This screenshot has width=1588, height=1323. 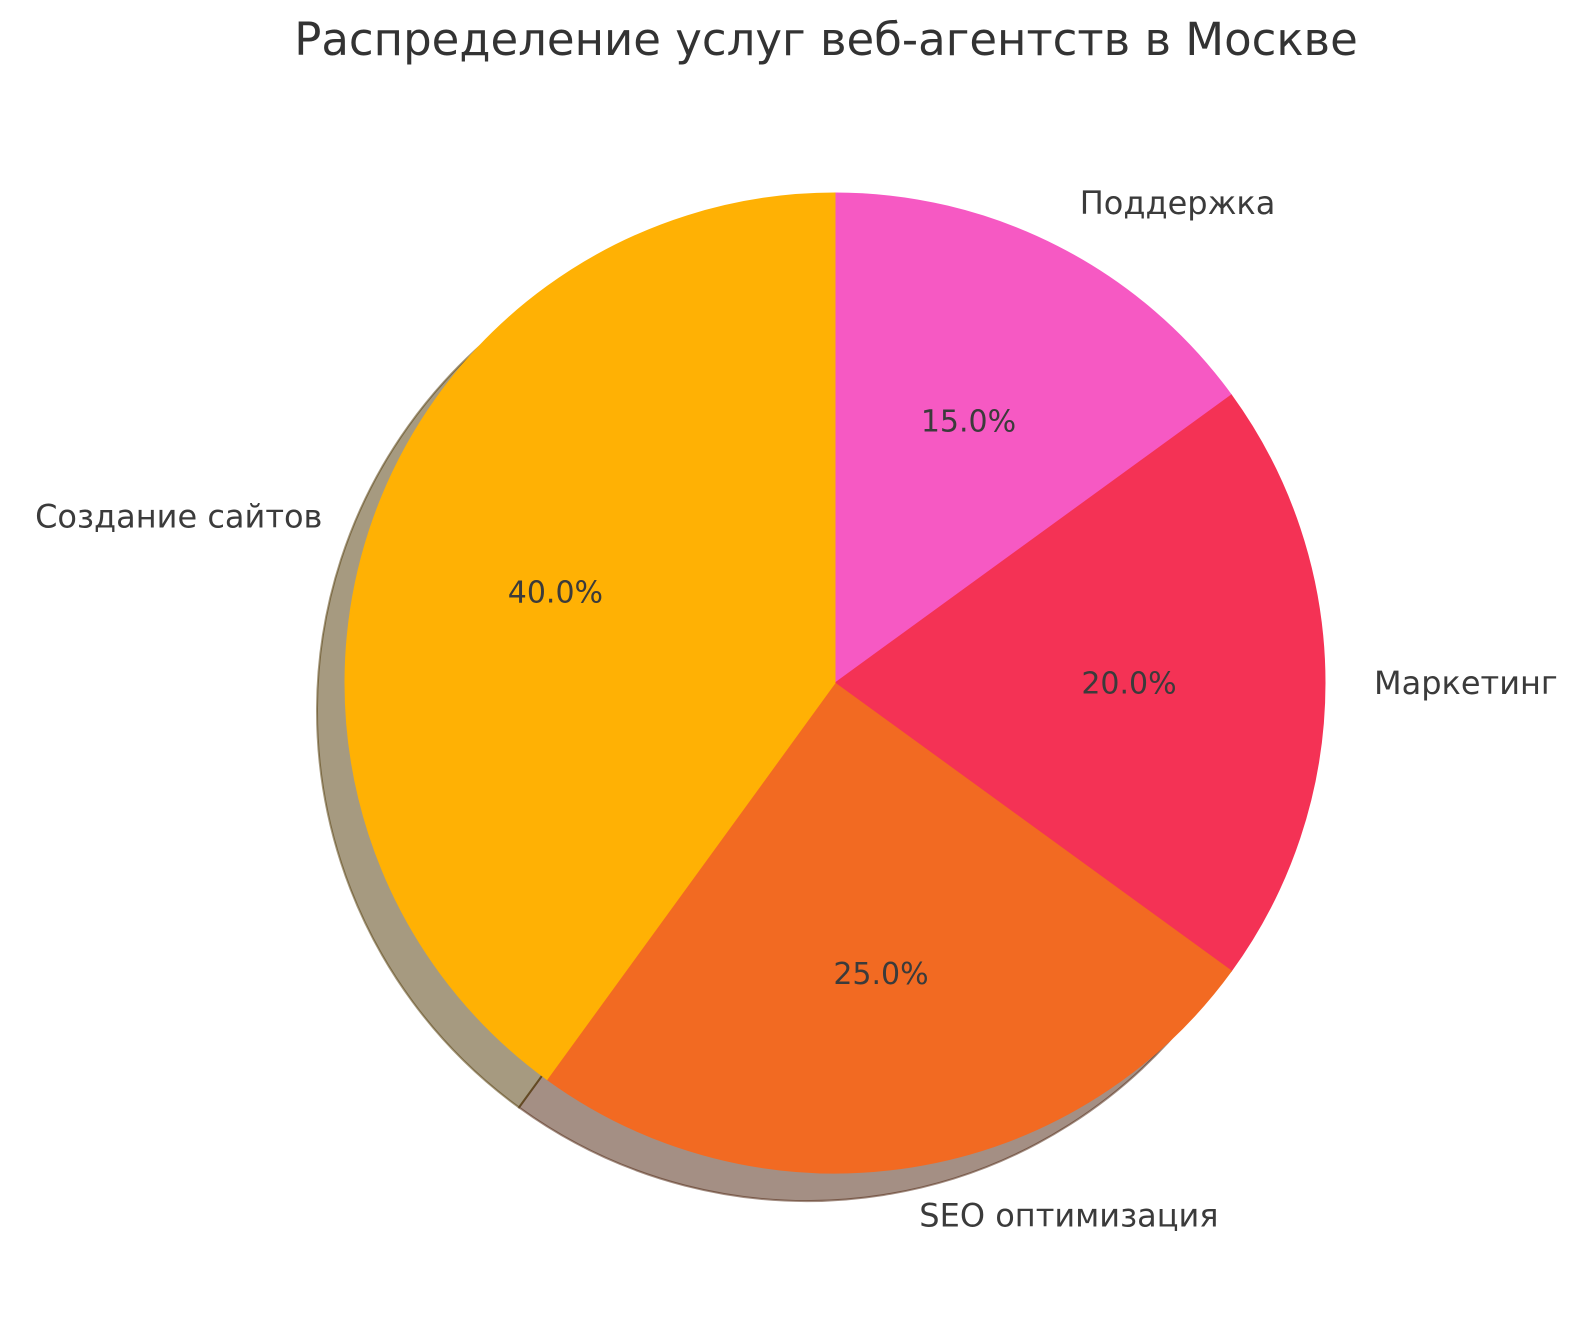 I want to click on pct-label-1: 20.0%, so click(x=1128, y=684).